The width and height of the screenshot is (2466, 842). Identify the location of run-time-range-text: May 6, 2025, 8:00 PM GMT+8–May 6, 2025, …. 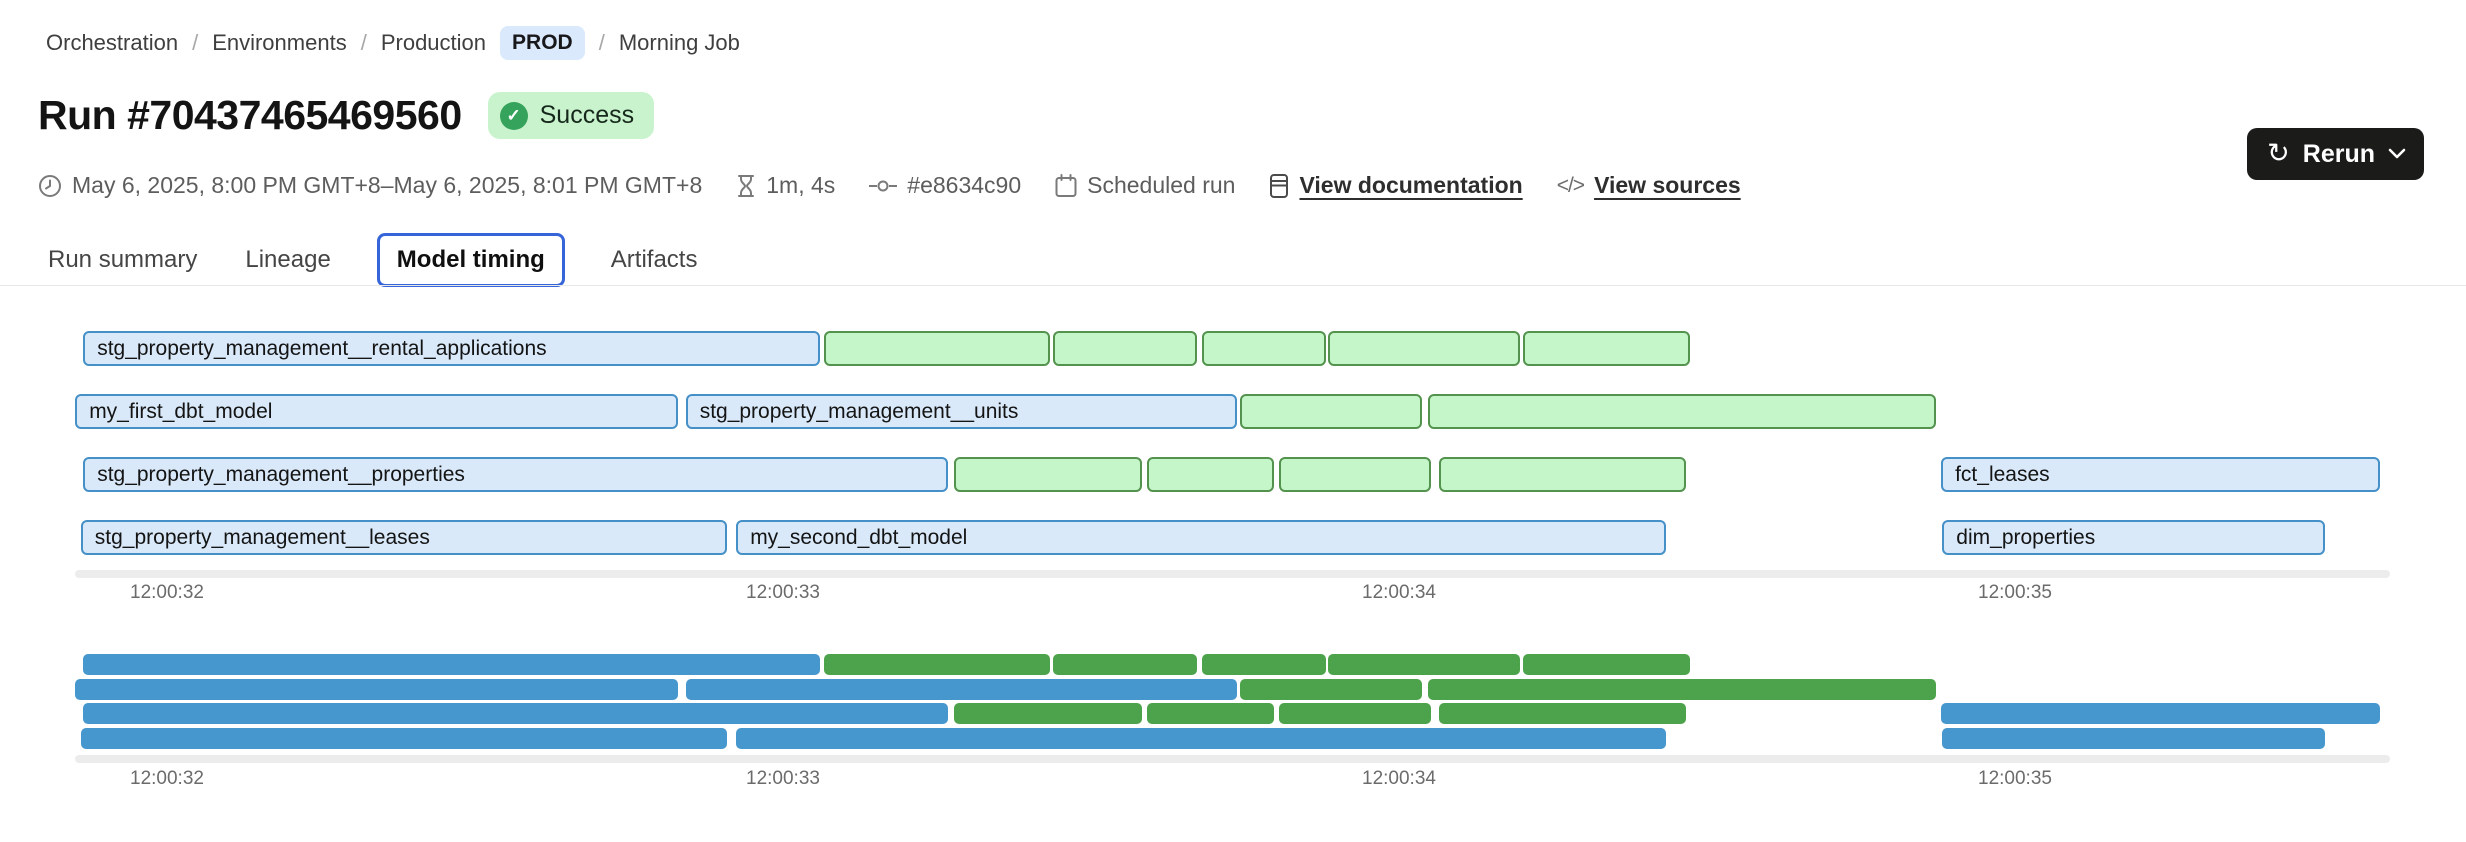
(387, 185).